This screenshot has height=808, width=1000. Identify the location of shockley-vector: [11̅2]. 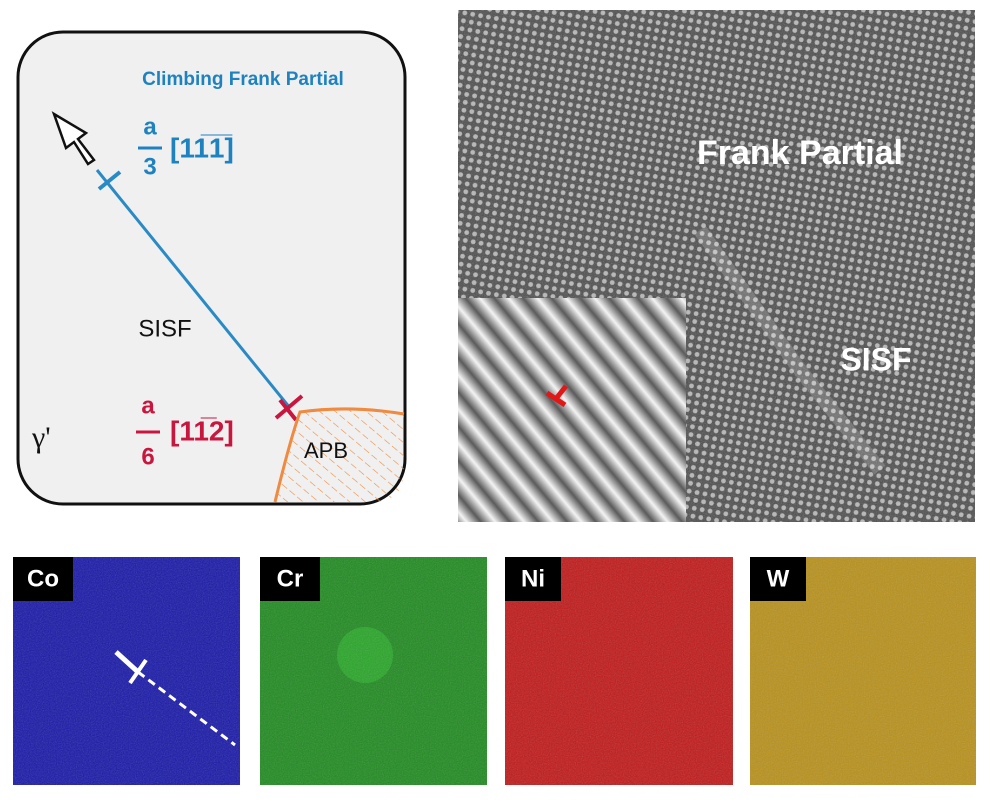
(202, 430).